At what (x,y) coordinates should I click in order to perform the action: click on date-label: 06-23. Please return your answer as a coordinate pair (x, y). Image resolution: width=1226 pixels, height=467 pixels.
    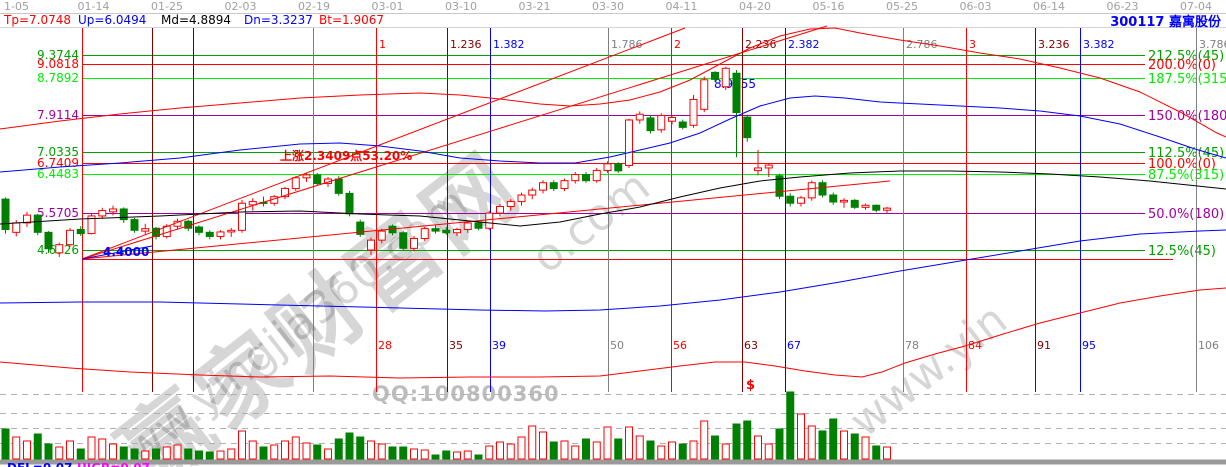
    Looking at the image, I should click on (1123, 6).